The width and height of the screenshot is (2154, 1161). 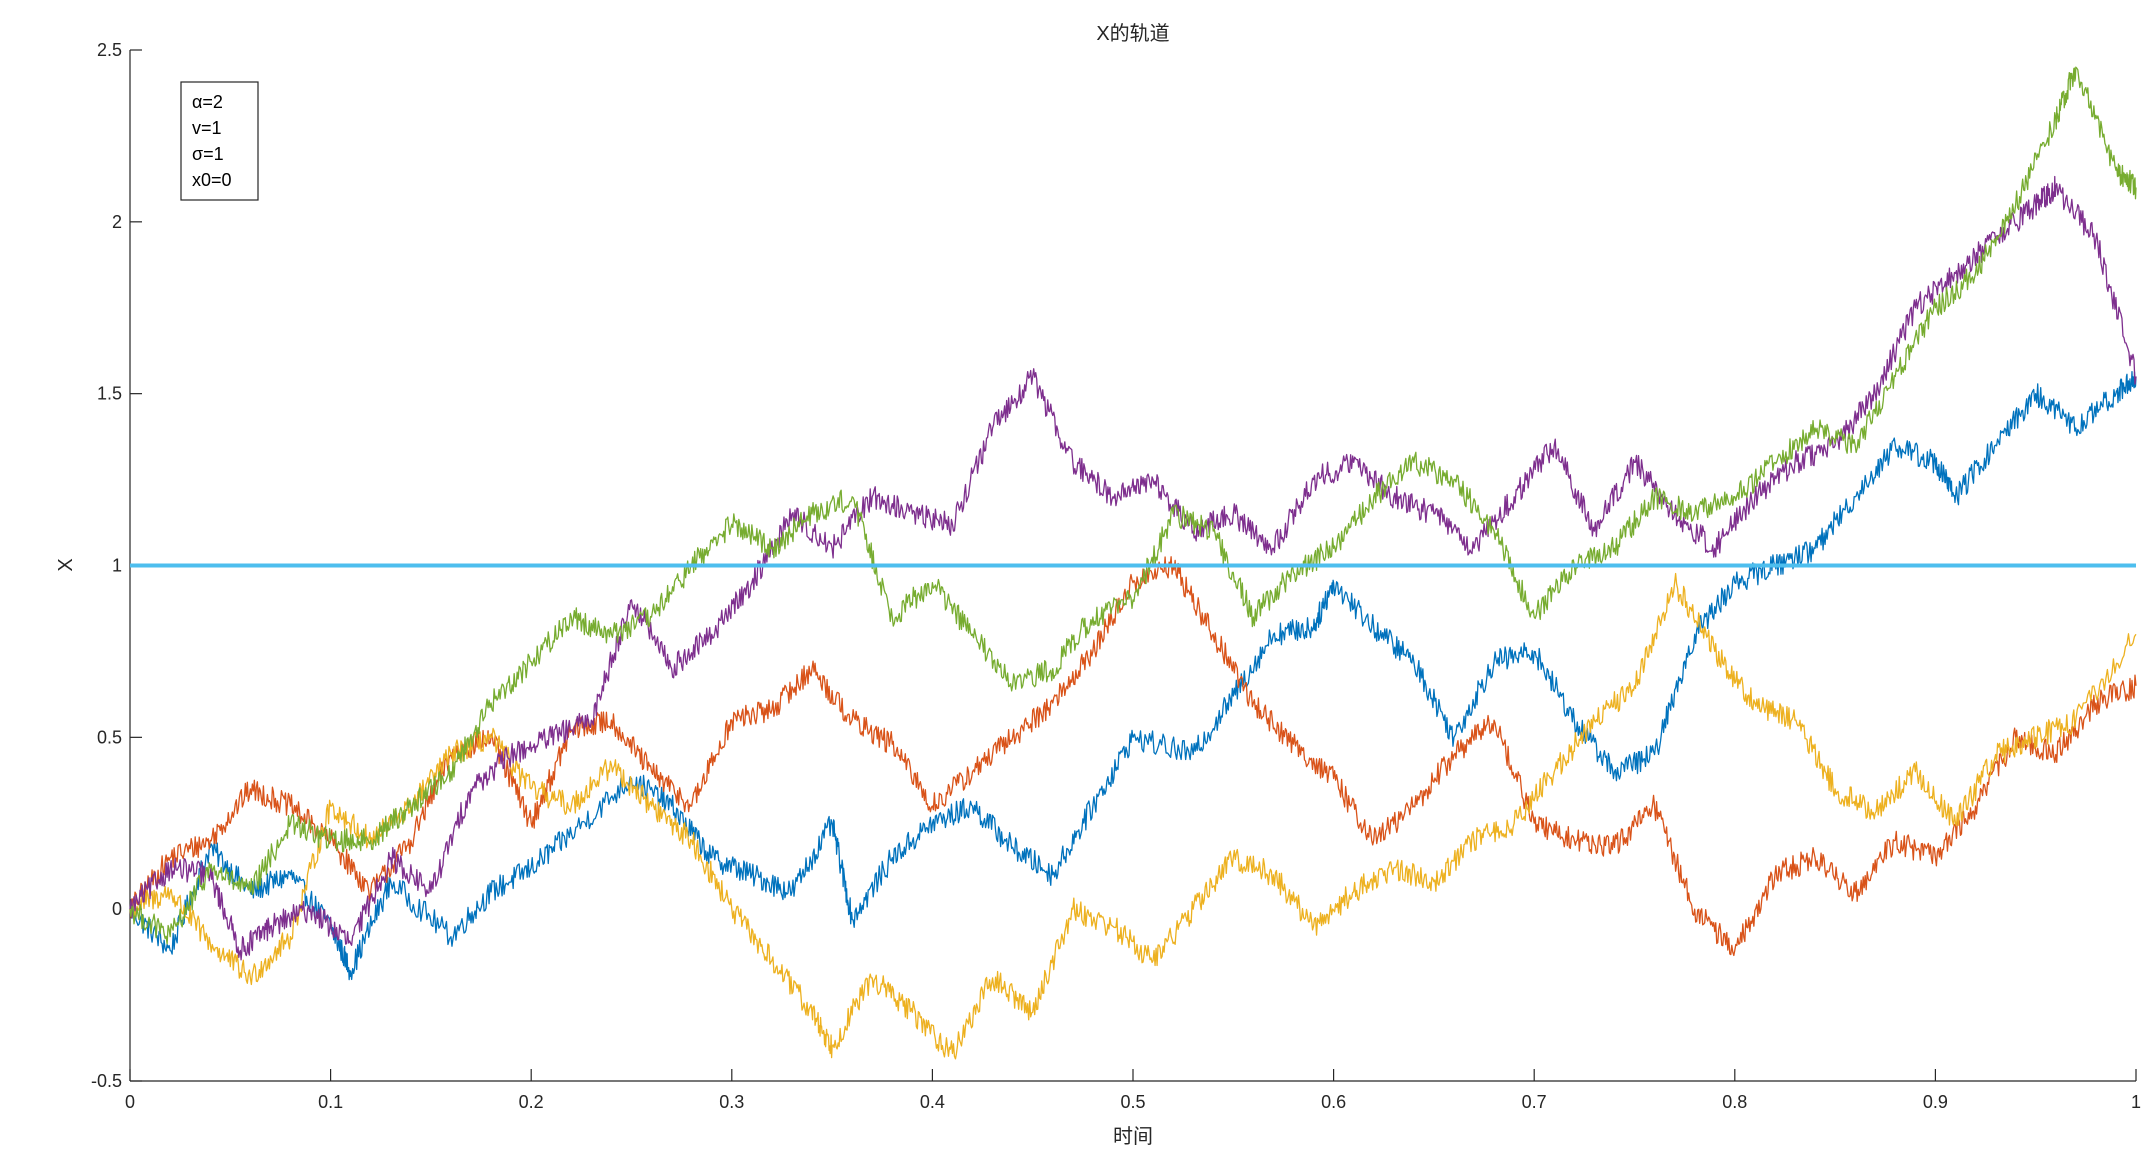 I want to click on x-tick-label: 1, so click(x=2136, y=1102).